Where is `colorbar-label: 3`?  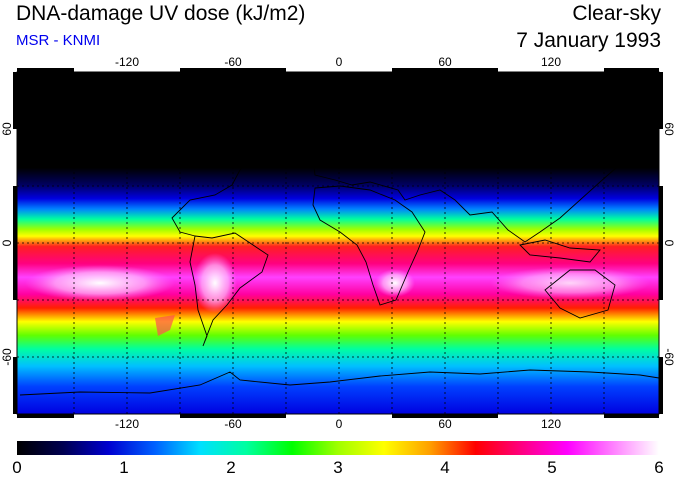
colorbar-label: 3 is located at coordinates (338, 467).